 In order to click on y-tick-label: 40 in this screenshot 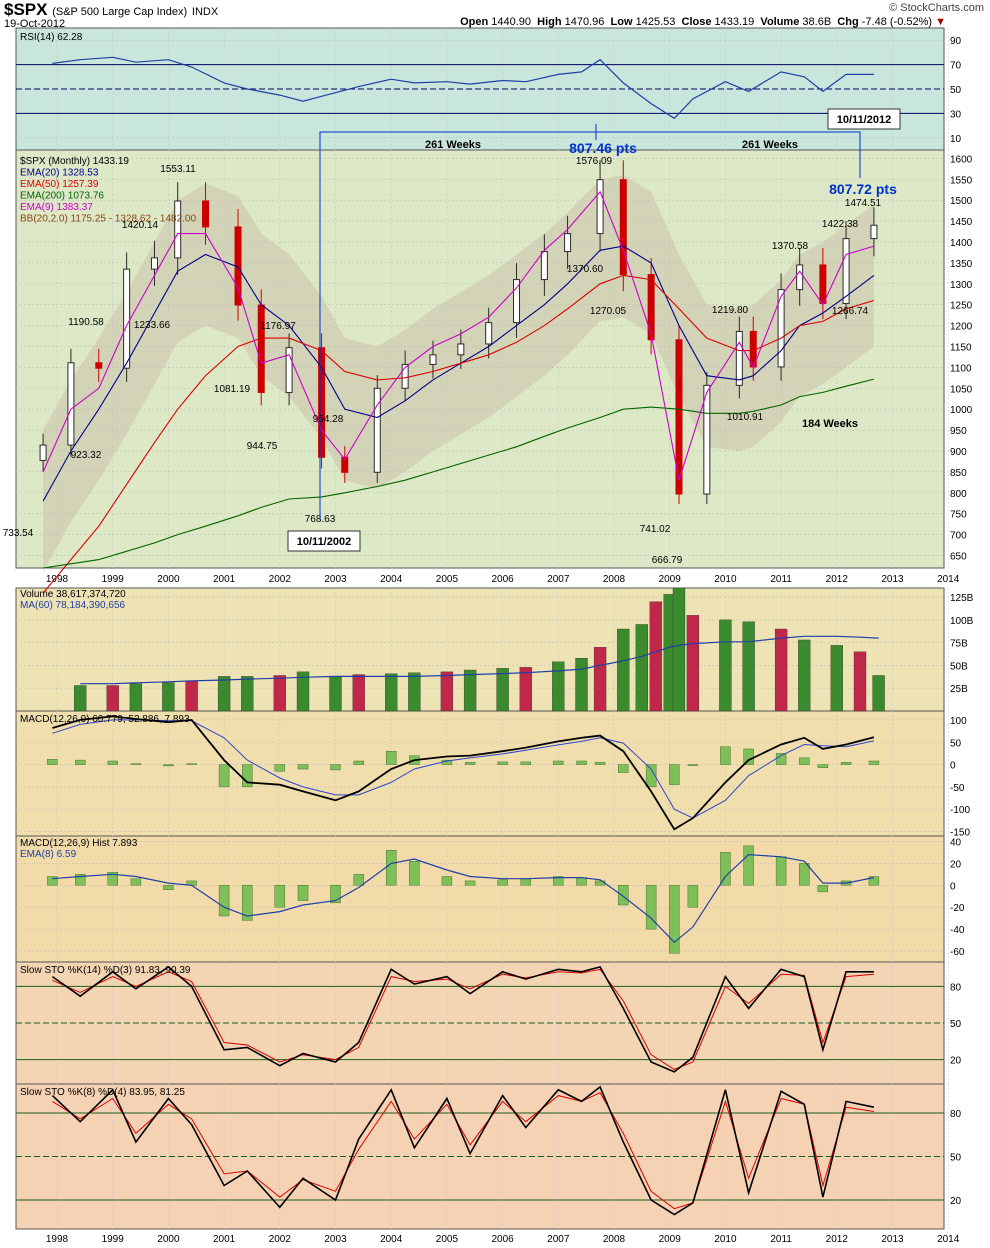, I will do `click(956, 842)`.